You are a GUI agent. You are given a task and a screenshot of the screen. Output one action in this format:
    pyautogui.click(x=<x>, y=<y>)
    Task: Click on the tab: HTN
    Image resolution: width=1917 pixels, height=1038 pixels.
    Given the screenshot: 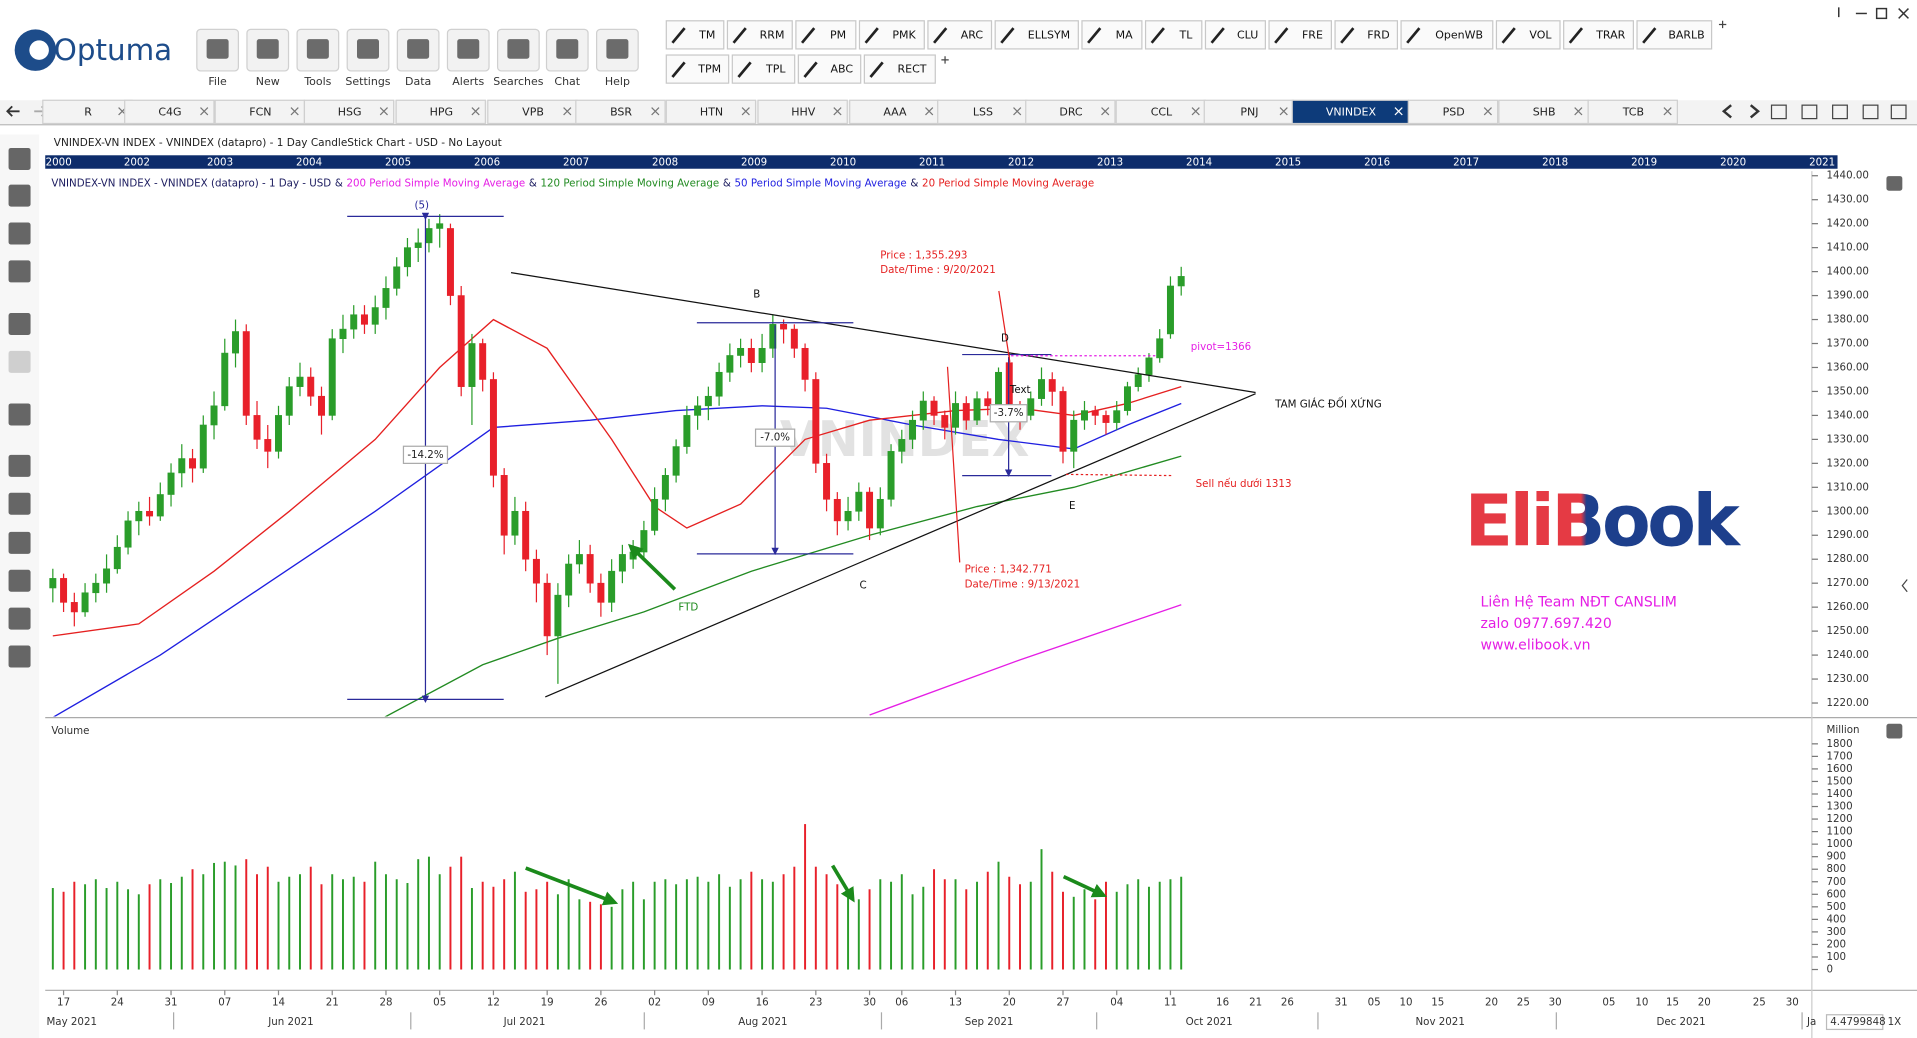 What is the action you would take?
    pyautogui.click(x=711, y=112)
    